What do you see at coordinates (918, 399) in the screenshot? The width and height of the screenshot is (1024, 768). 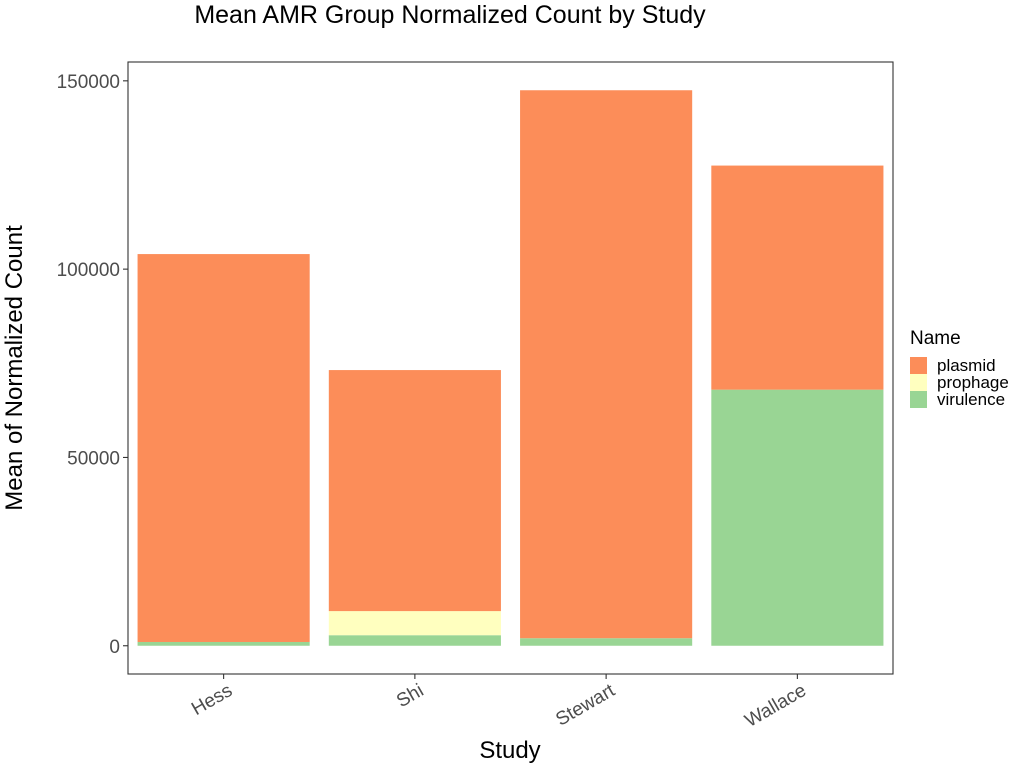 I see `legend-swatch-virulence` at bounding box center [918, 399].